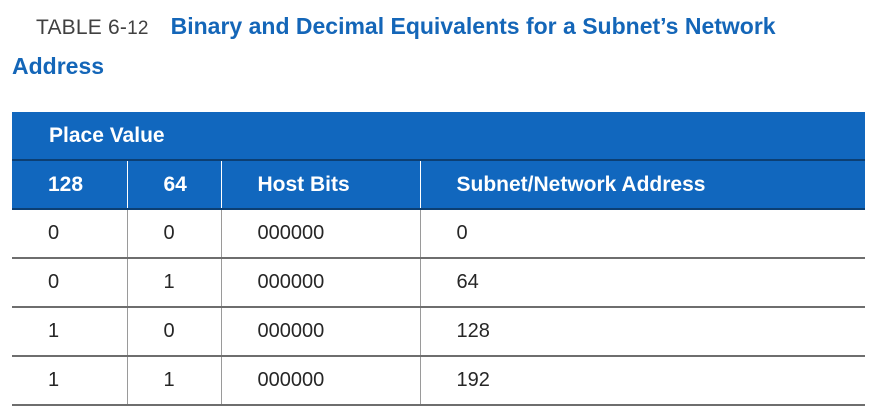 The height and width of the screenshot is (418, 890). I want to click on cell-subnet-address: 128, so click(642, 332).